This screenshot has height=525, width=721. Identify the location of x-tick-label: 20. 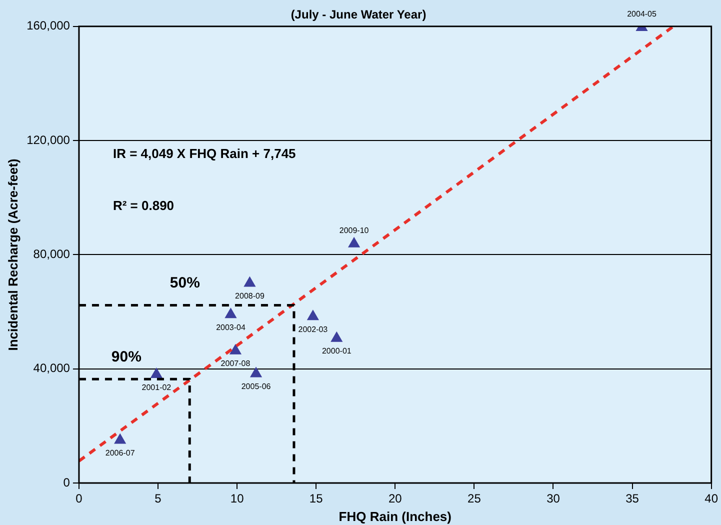
(395, 499).